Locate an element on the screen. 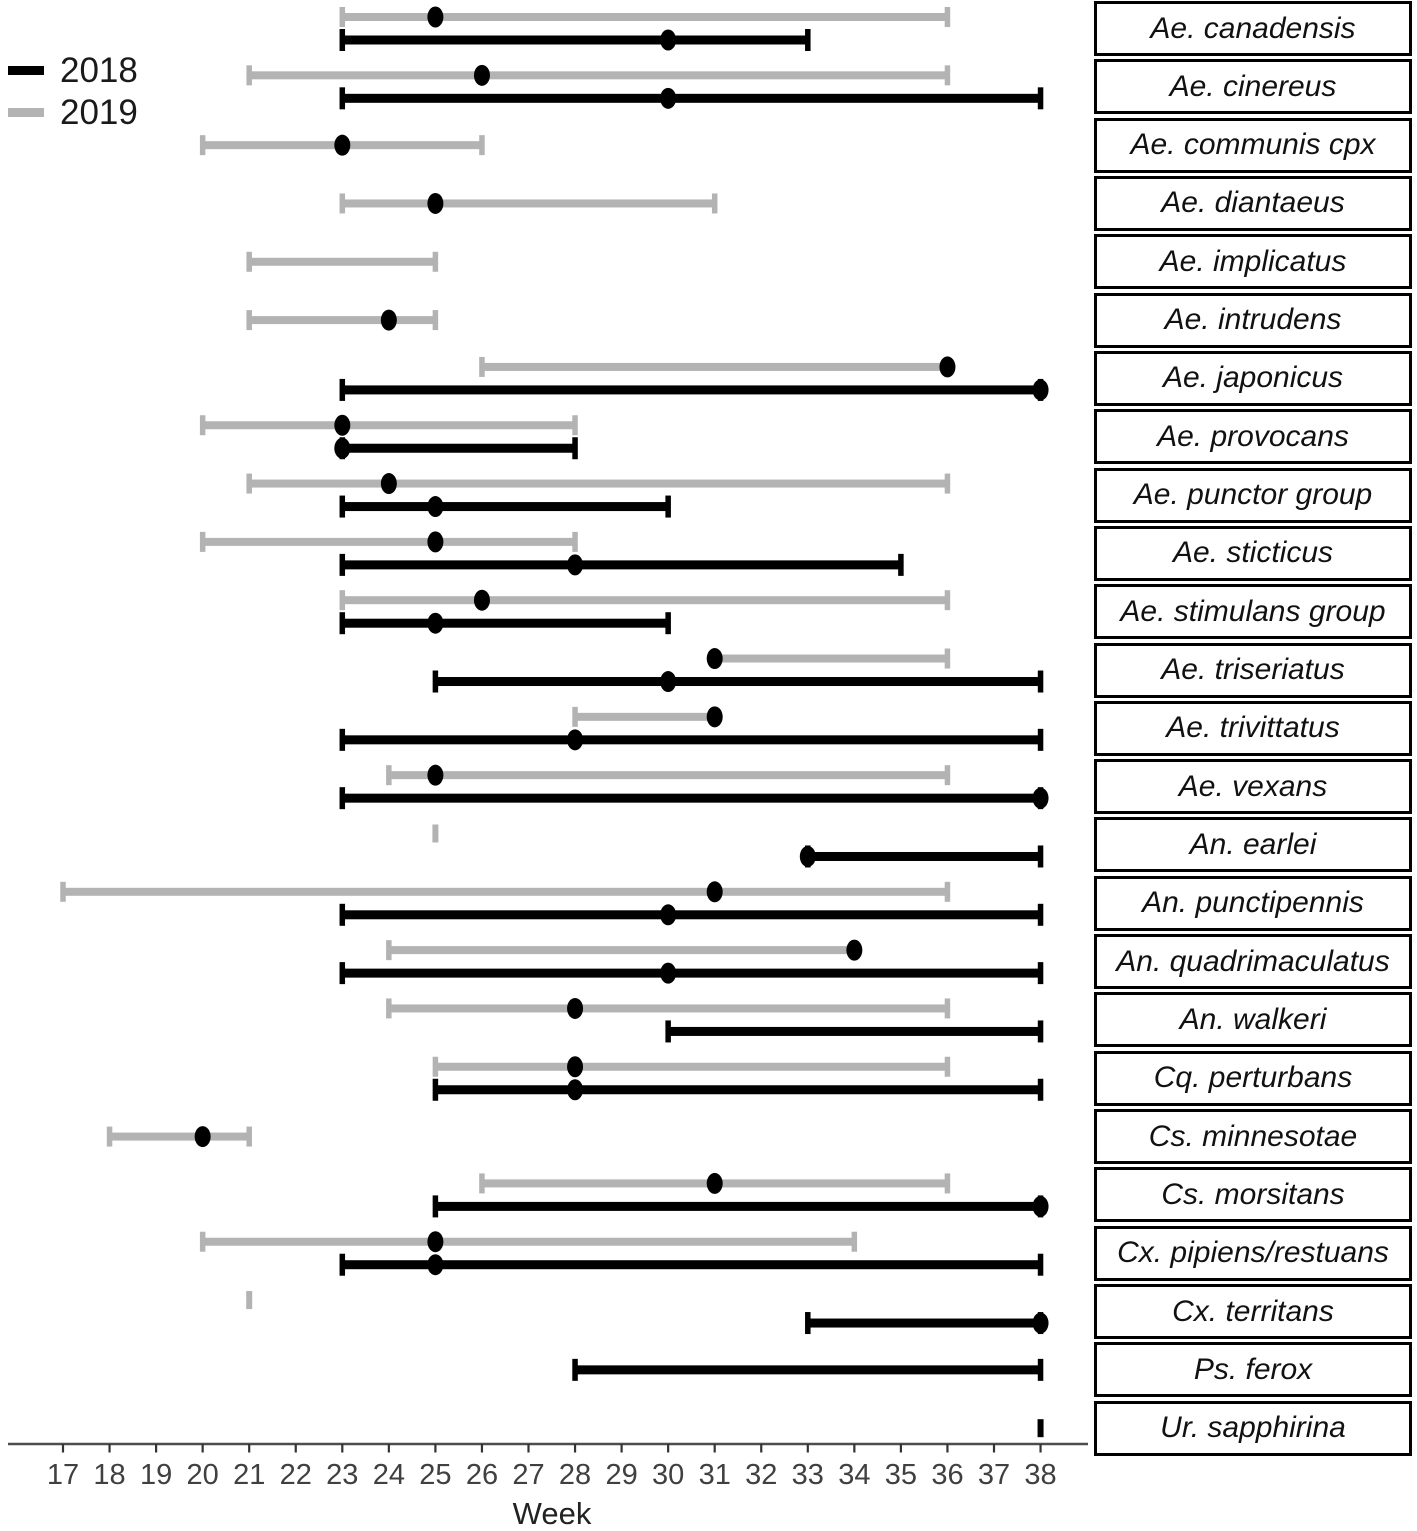 The width and height of the screenshot is (1417, 1531). range-2019-17-cap-end is located at coordinates (947, 1008).